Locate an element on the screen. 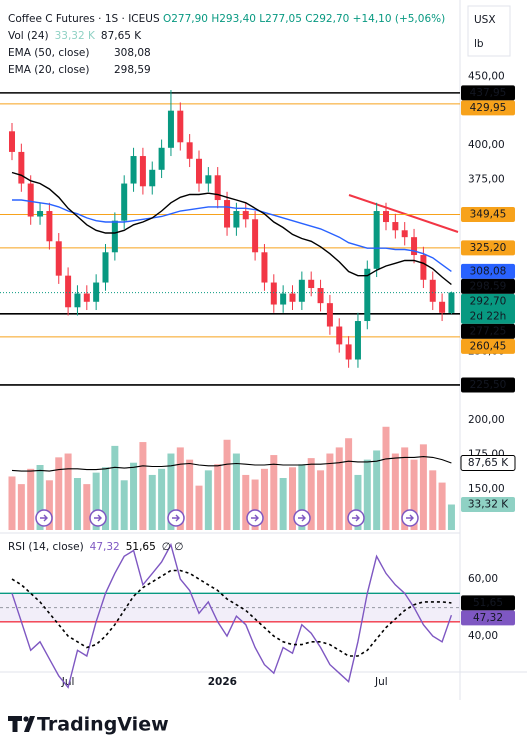  brand-logo: TradingView is located at coordinates (88, 725).